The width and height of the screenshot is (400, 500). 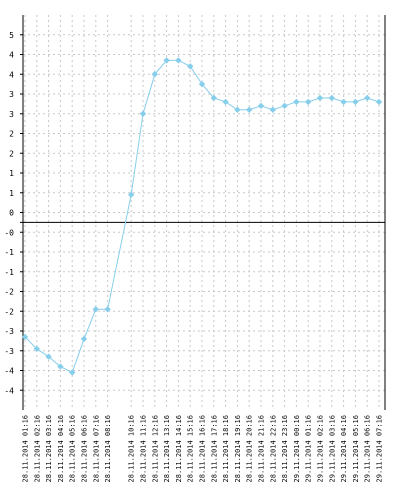 I want to click on x-tick-label: 28.11.2014 14:16, so click(x=179, y=448).